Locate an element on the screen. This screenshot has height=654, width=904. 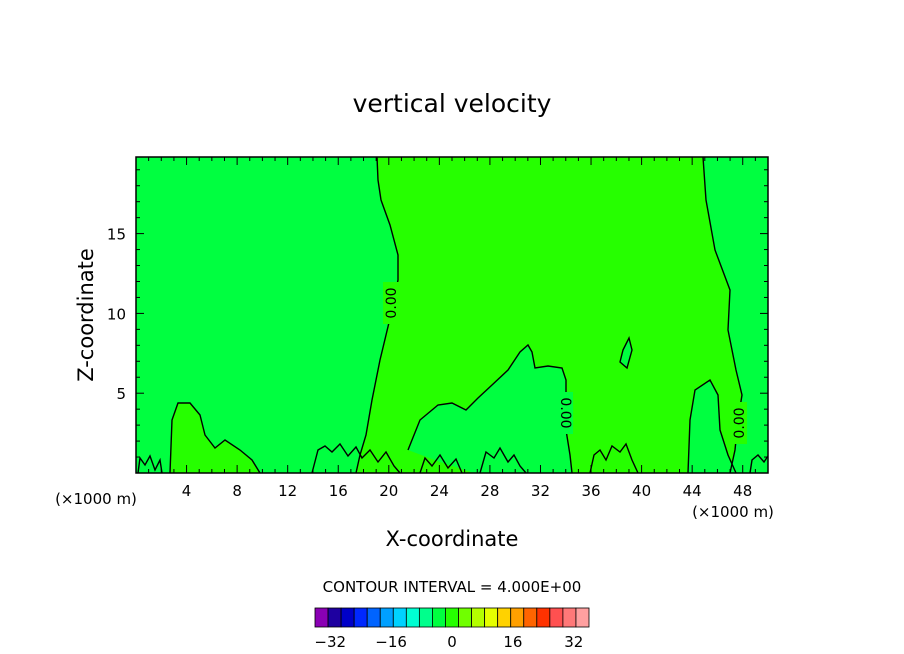
x-unit-label-left: (×1000 m) is located at coordinates (96, 499).